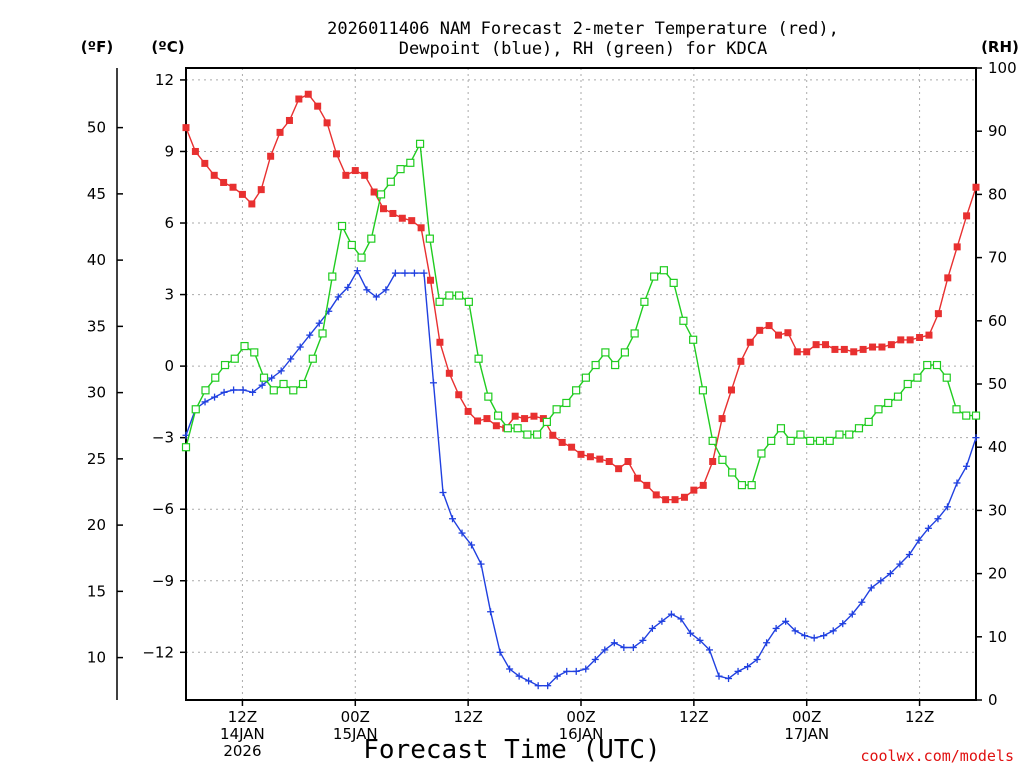 The image size is (1024, 768). I want to click on x-tick-label-0-2: 2026, so click(242, 751).